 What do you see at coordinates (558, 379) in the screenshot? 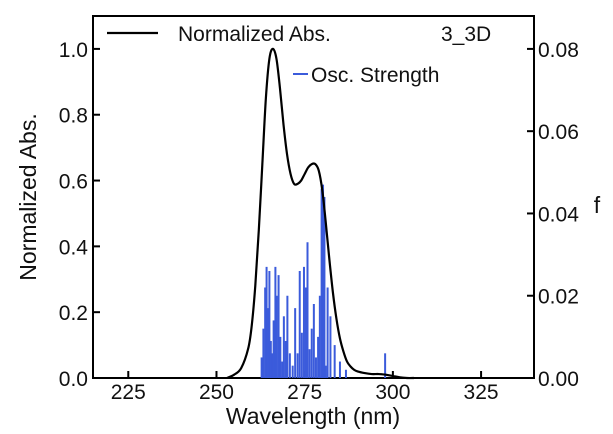
I see `y2-tick-label: 0.00` at bounding box center [558, 379].